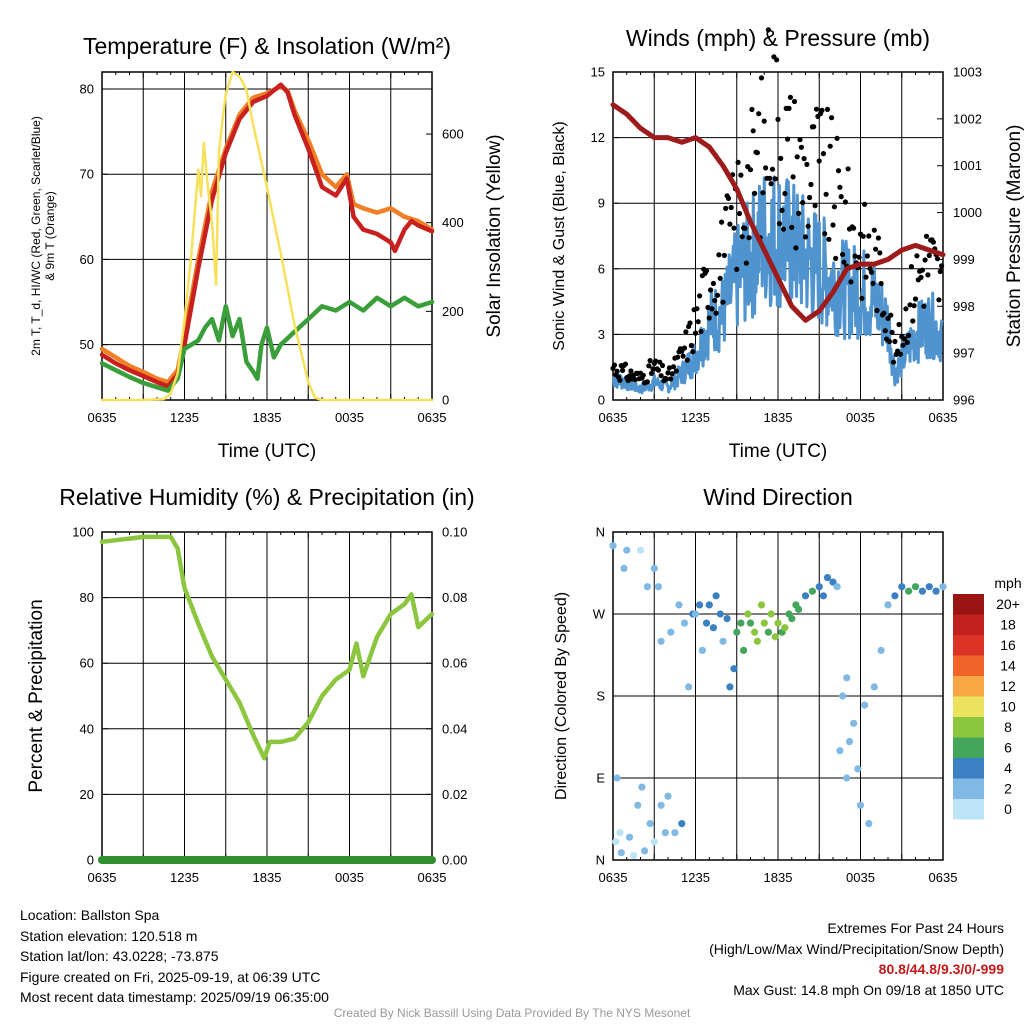 The width and height of the screenshot is (1024, 1024). I want to click on y-tick-label: 0, so click(601, 400).